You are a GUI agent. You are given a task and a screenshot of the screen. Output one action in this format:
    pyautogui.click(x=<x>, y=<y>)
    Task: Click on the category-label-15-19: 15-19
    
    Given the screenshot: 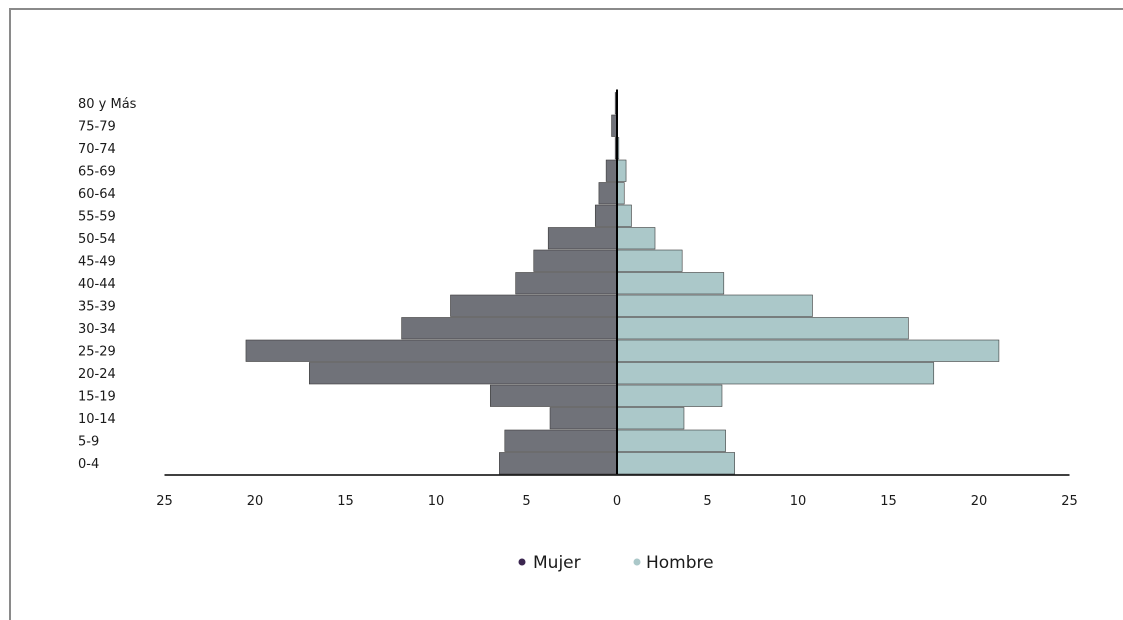 What is the action you would take?
    pyautogui.click(x=97, y=396)
    